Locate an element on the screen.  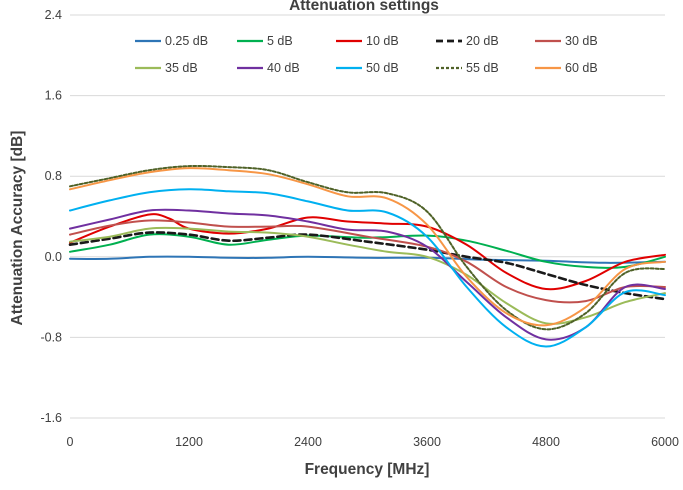
legend-label: 10 dB is located at coordinates (382, 41).